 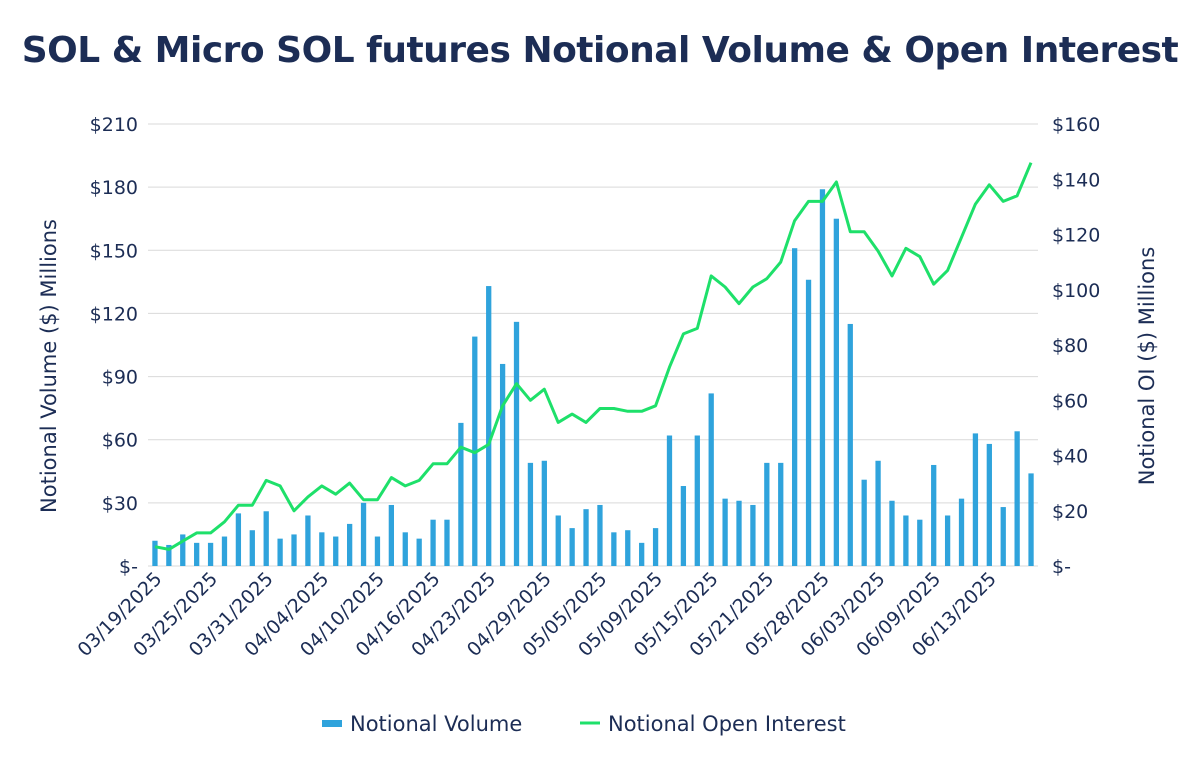 What do you see at coordinates (1147, 366) in the screenshot?
I see `y-axis-right-label: Notional OI ($) Millions` at bounding box center [1147, 366].